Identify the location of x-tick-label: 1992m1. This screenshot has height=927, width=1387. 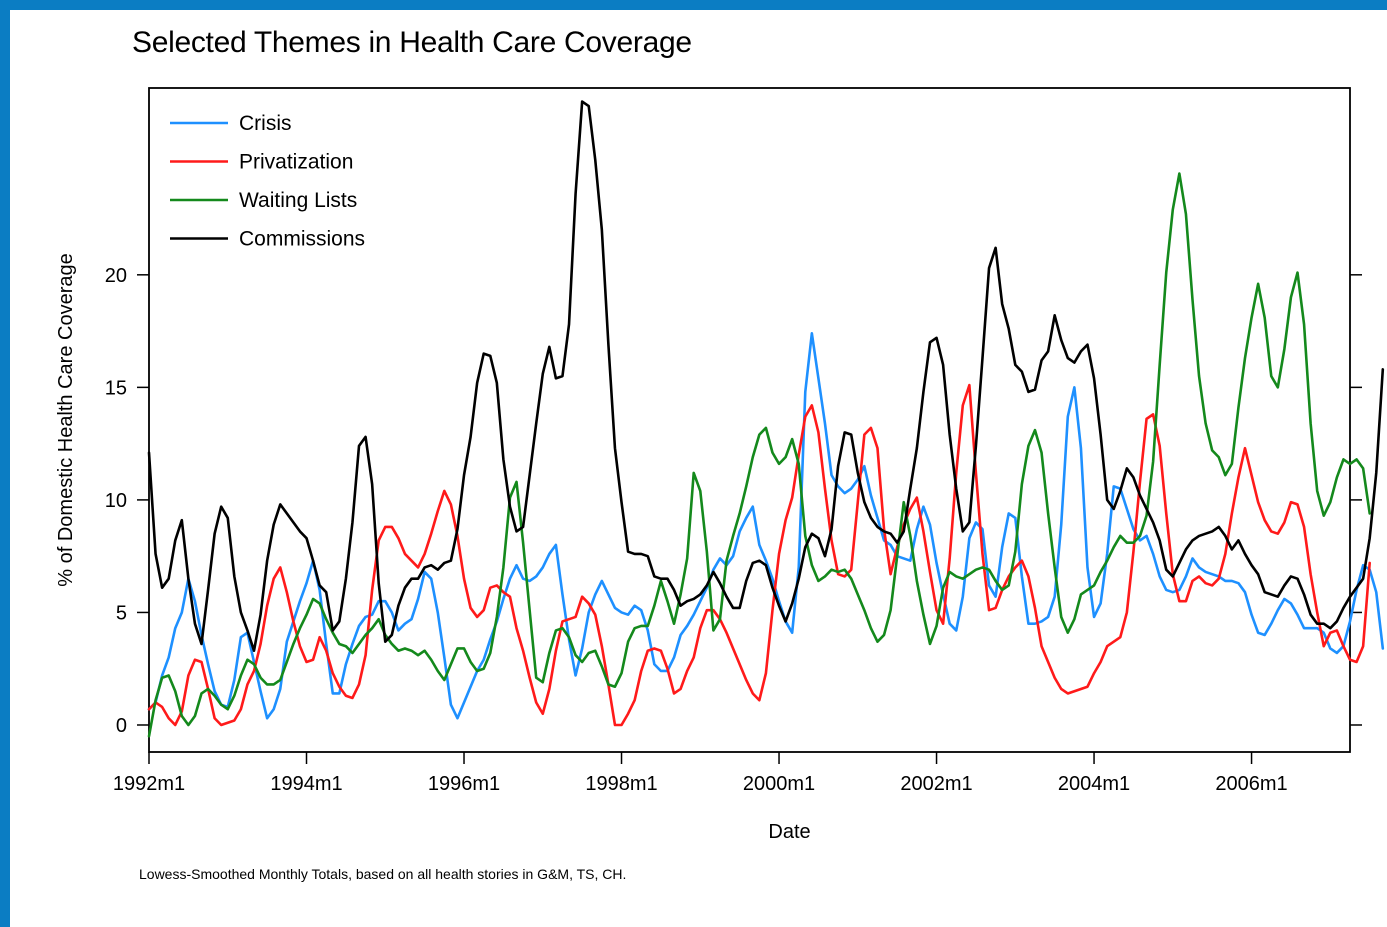
(149, 784).